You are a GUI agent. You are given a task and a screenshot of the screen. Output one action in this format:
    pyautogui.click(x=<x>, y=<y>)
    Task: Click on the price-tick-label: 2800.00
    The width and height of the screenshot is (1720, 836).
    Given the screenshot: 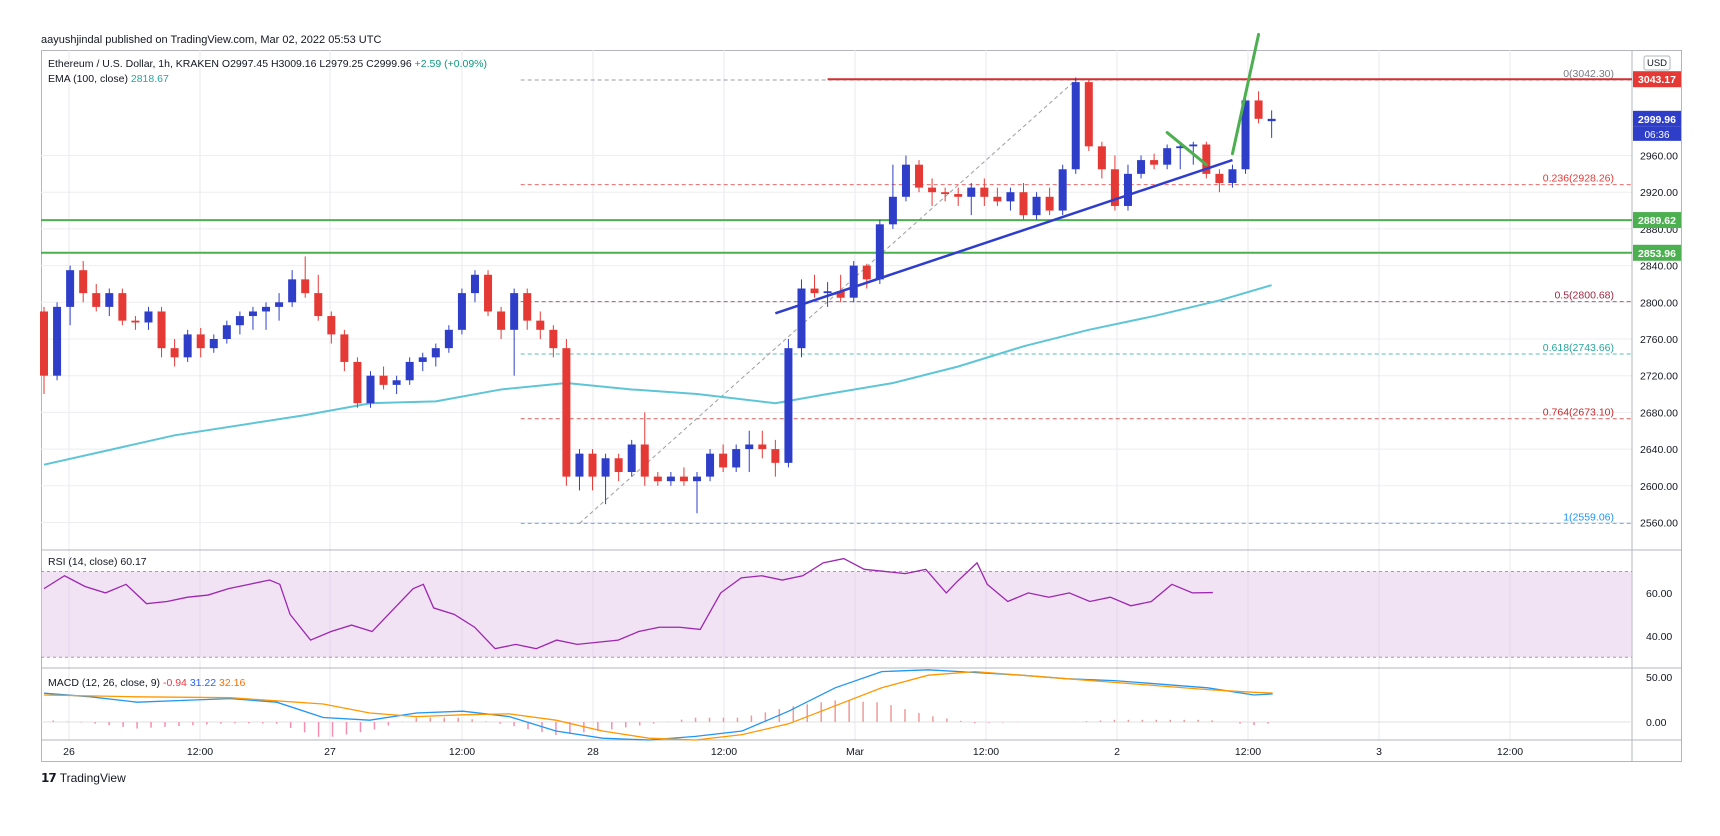 What is the action you would take?
    pyautogui.click(x=1659, y=303)
    